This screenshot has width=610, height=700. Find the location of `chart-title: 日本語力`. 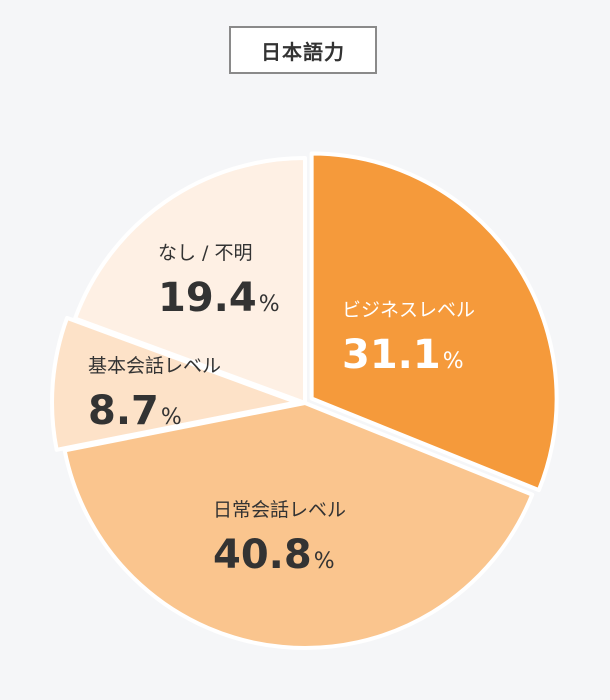

chart-title: 日本語力 is located at coordinates (303, 50).